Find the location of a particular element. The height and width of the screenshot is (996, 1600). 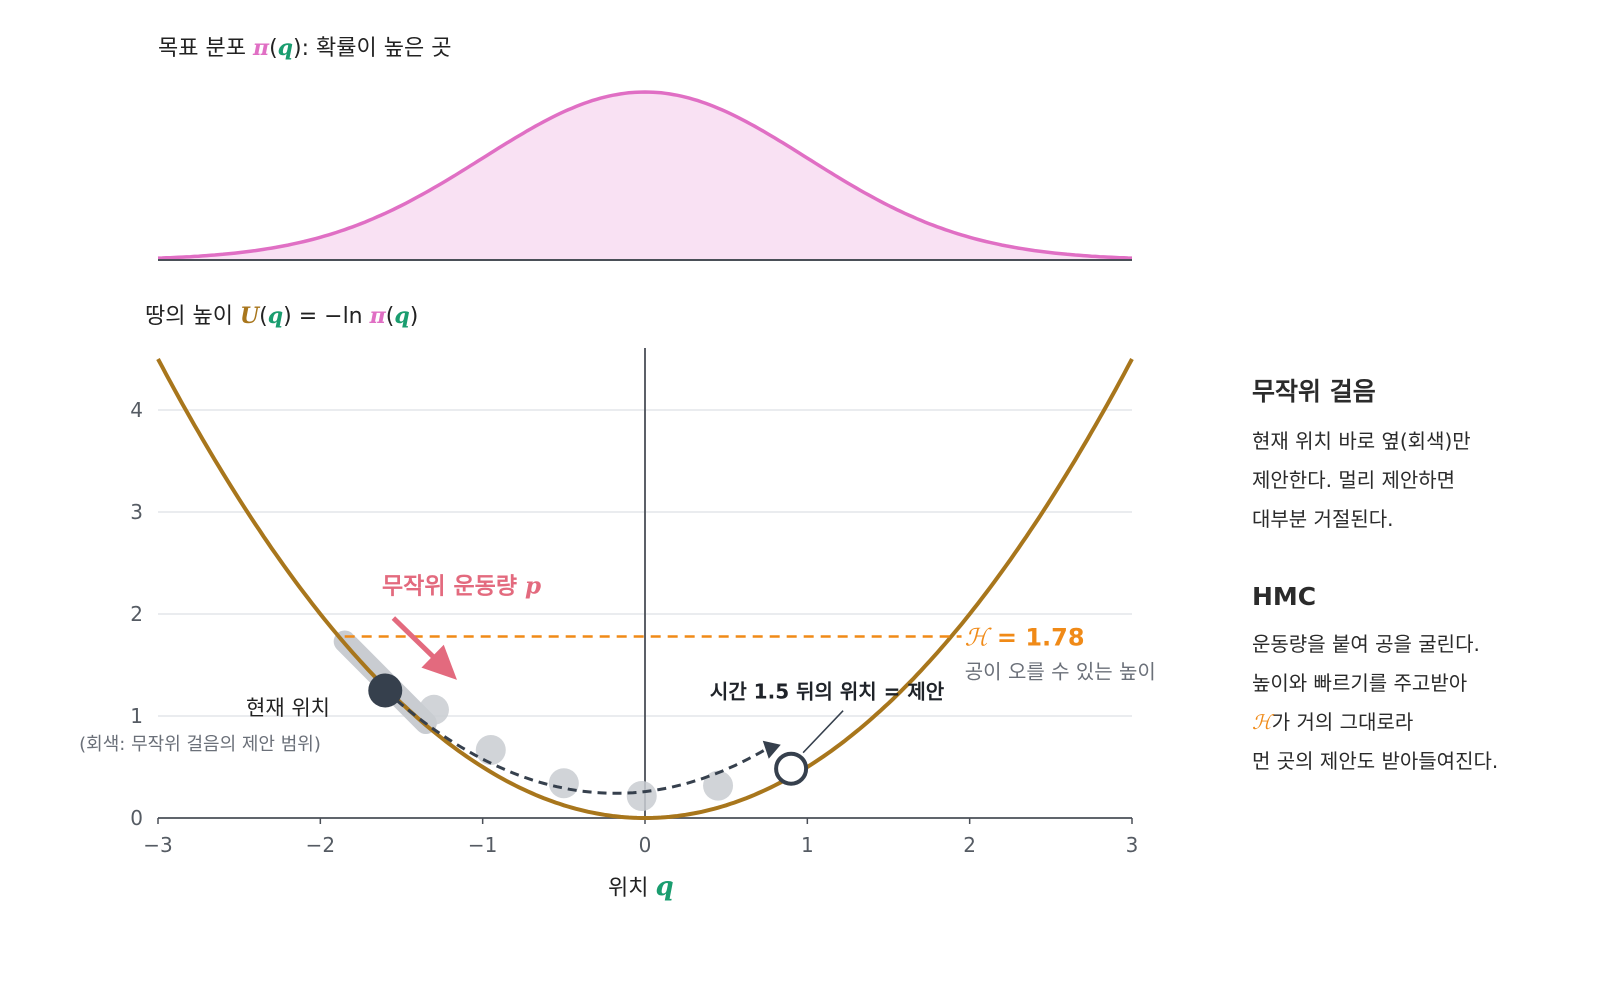

random-walk-heading: 무작위 걸음 is located at coordinates (1314, 391).